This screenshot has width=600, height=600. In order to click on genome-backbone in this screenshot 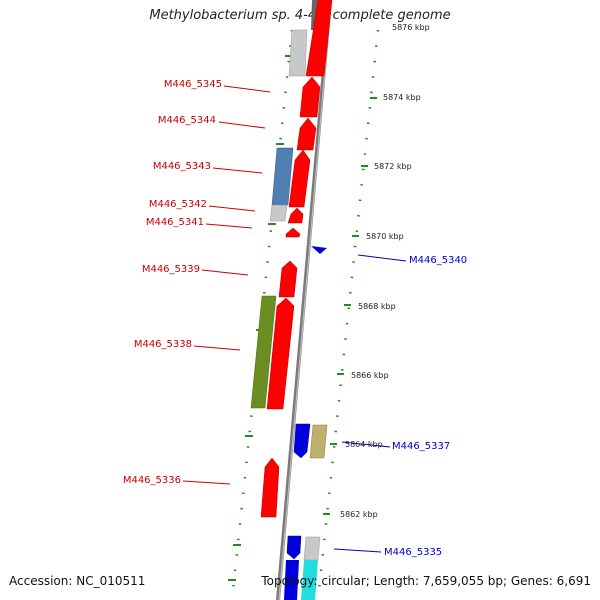, I will do `click(304, 300)`.